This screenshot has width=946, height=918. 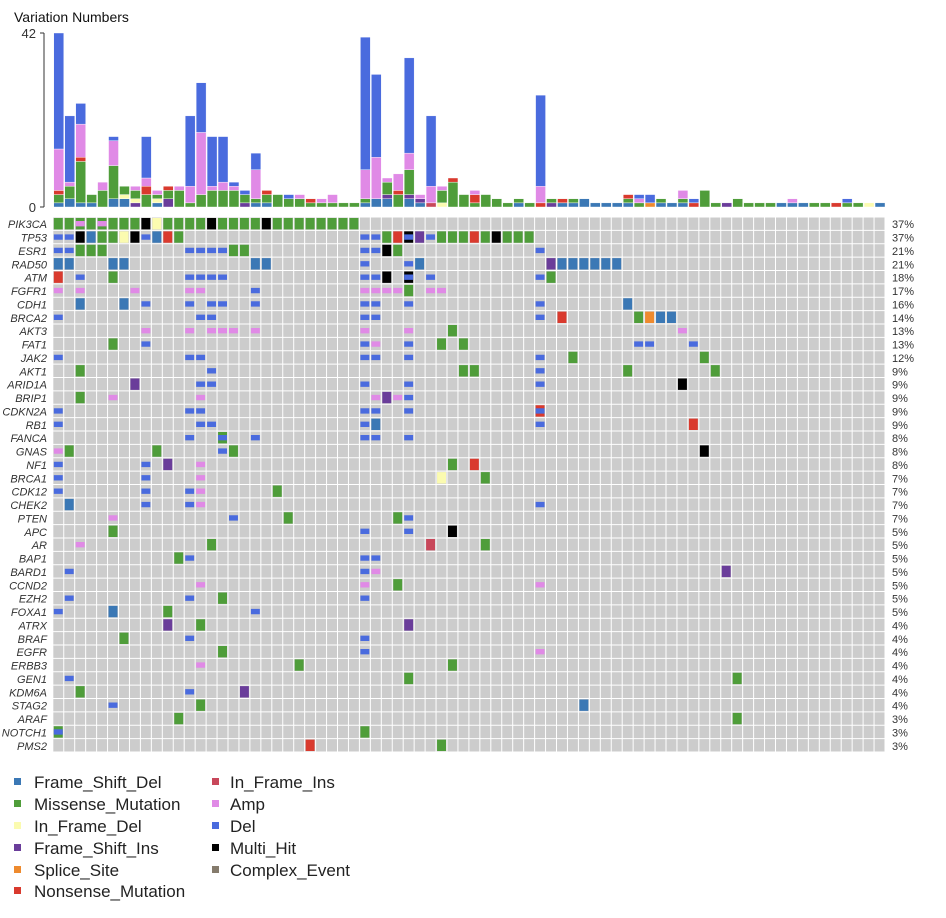 What do you see at coordinates (113, 264) in the screenshot?
I see `cell-frame-shift-del` at bounding box center [113, 264].